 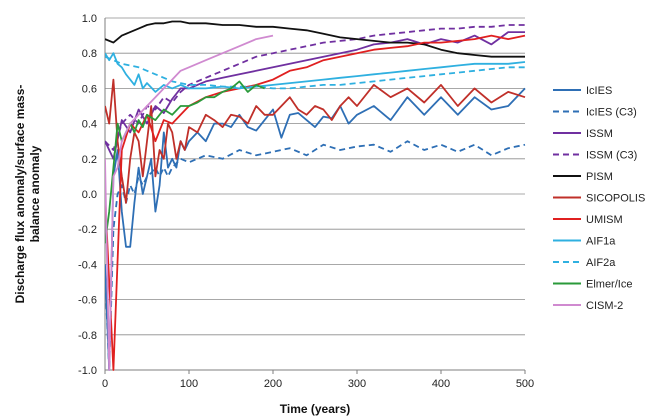 What do you see at coordinates (20, 194) in the screenshot?
I see `y-axis-title-line-1: Discharge flux anomaly/surface mass-` at bounding box center [20, 194].